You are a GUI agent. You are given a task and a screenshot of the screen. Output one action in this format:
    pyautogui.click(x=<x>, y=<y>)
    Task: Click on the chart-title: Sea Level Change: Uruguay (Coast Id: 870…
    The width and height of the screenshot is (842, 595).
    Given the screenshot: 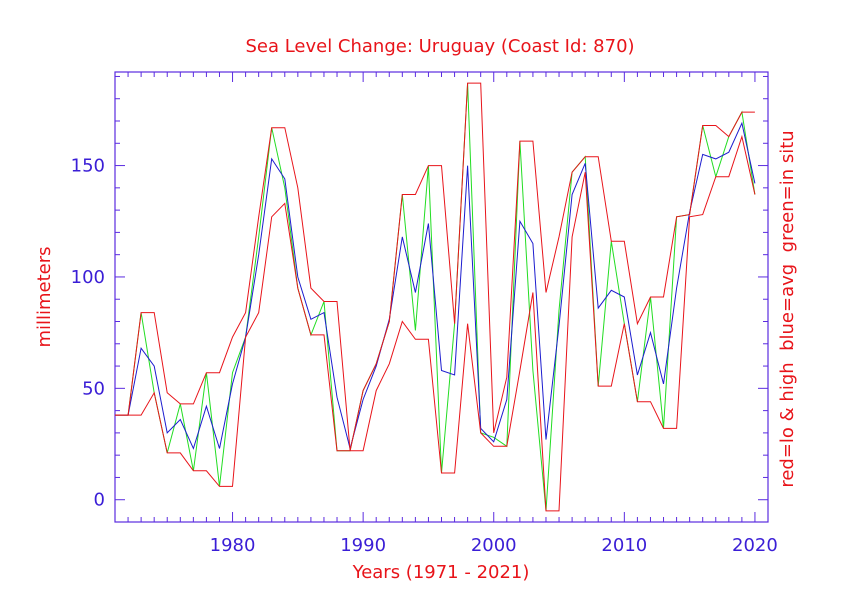 What is the action you would take?
    pyautogui.click(x=439, y=46)
    